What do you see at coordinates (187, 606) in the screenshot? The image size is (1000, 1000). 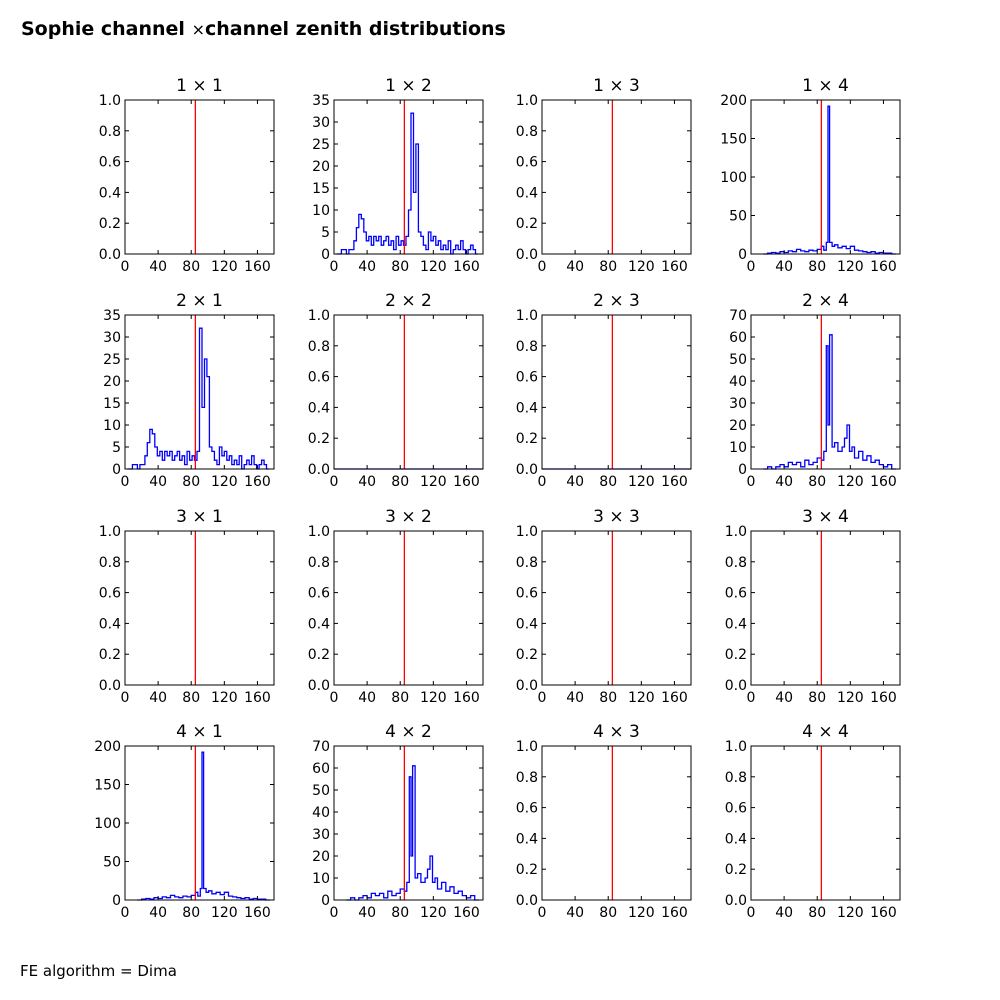 I see `subplot-3-1: 3 × 1 0 40 80 120 160 0.0 0.2 0.4 0.6 0.8 1.0` at bounding box center [187, 606].